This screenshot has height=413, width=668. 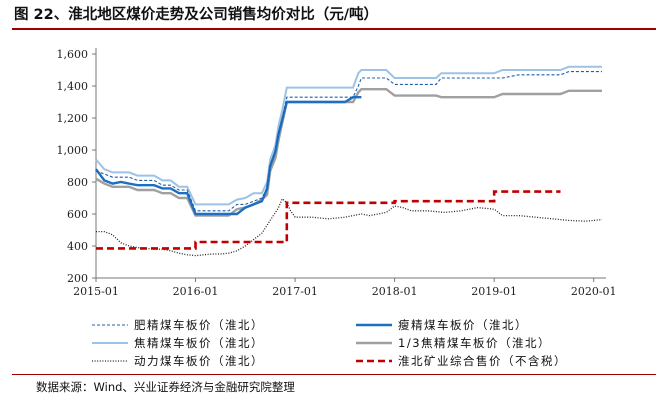 I want to click on x-tick-label: 2019-01, so click(x=494, y=291).